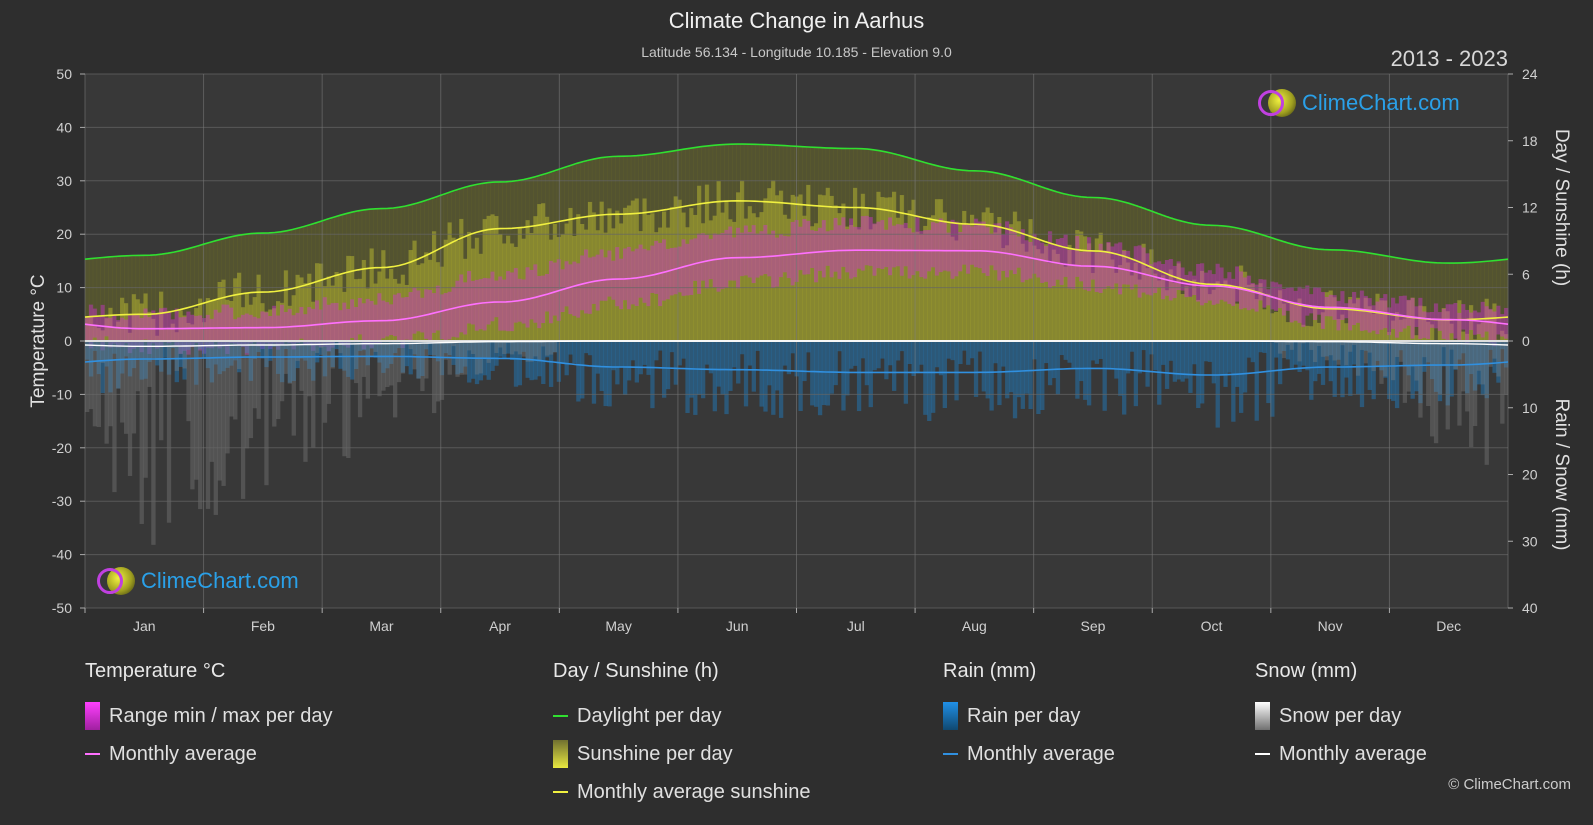 The image size is (1593, 825). Describe the element at coordinates (1526, 341) in the screenshot. I see `right-top-tick-label: 0` at that location.